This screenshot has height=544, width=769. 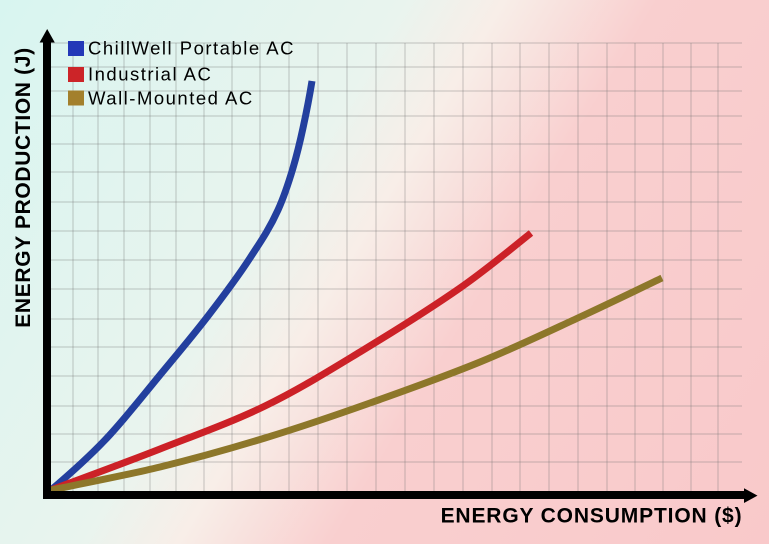 I want to click on svg-text: ChillWell Portable AC, so click(x=191, y=48).